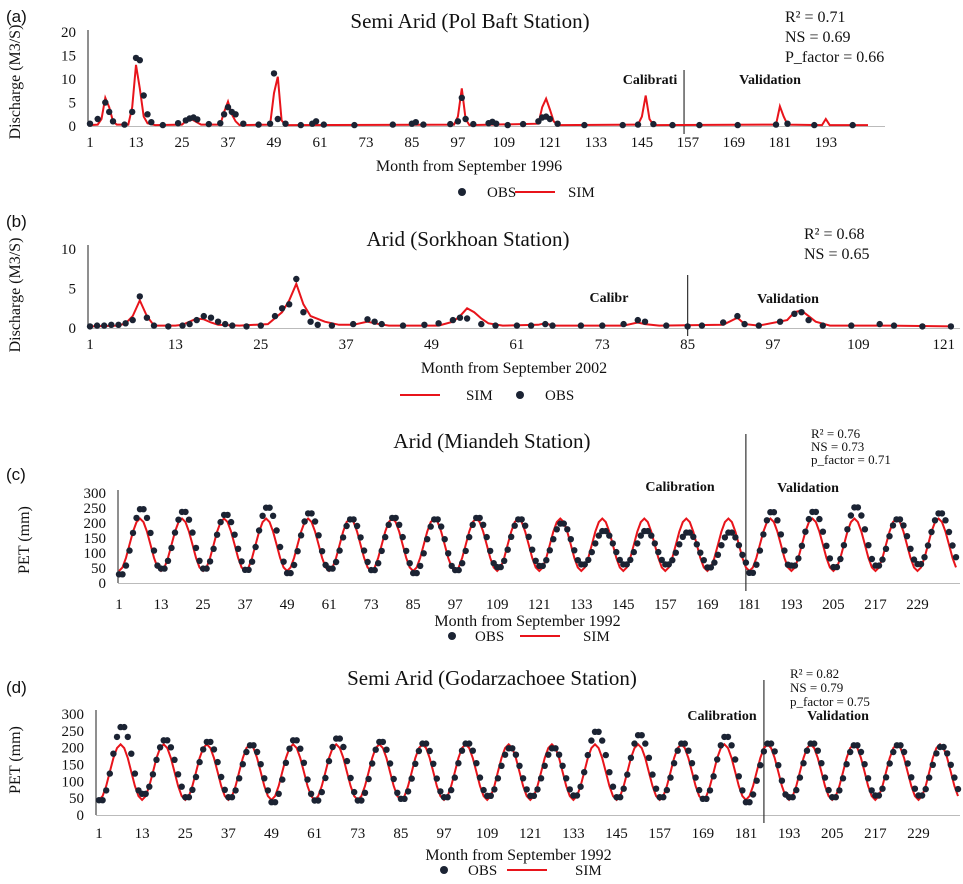  I want to click on fit-statistic: NS = 0.65, so click(836, 254).